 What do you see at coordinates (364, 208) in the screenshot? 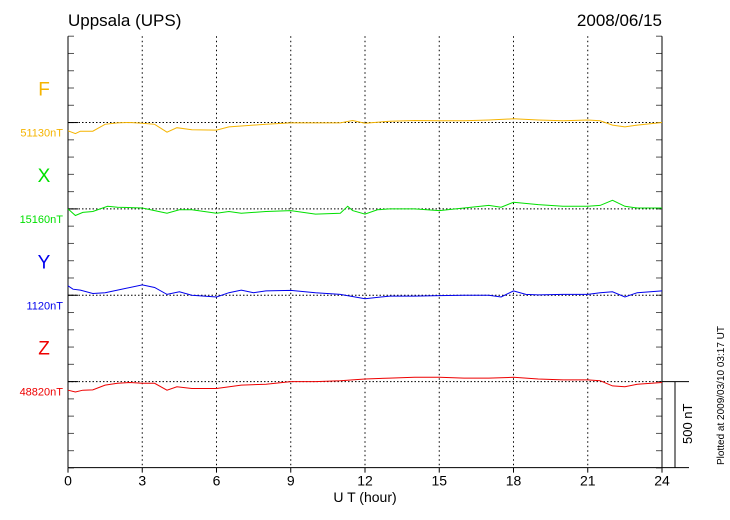
I see `series-line-x` at bounding box center [364, 208].